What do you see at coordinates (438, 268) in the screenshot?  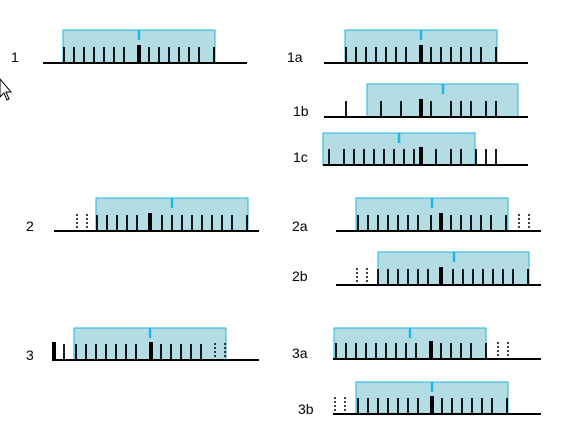 I see `panel-2b` at bounding box center [438, 268].